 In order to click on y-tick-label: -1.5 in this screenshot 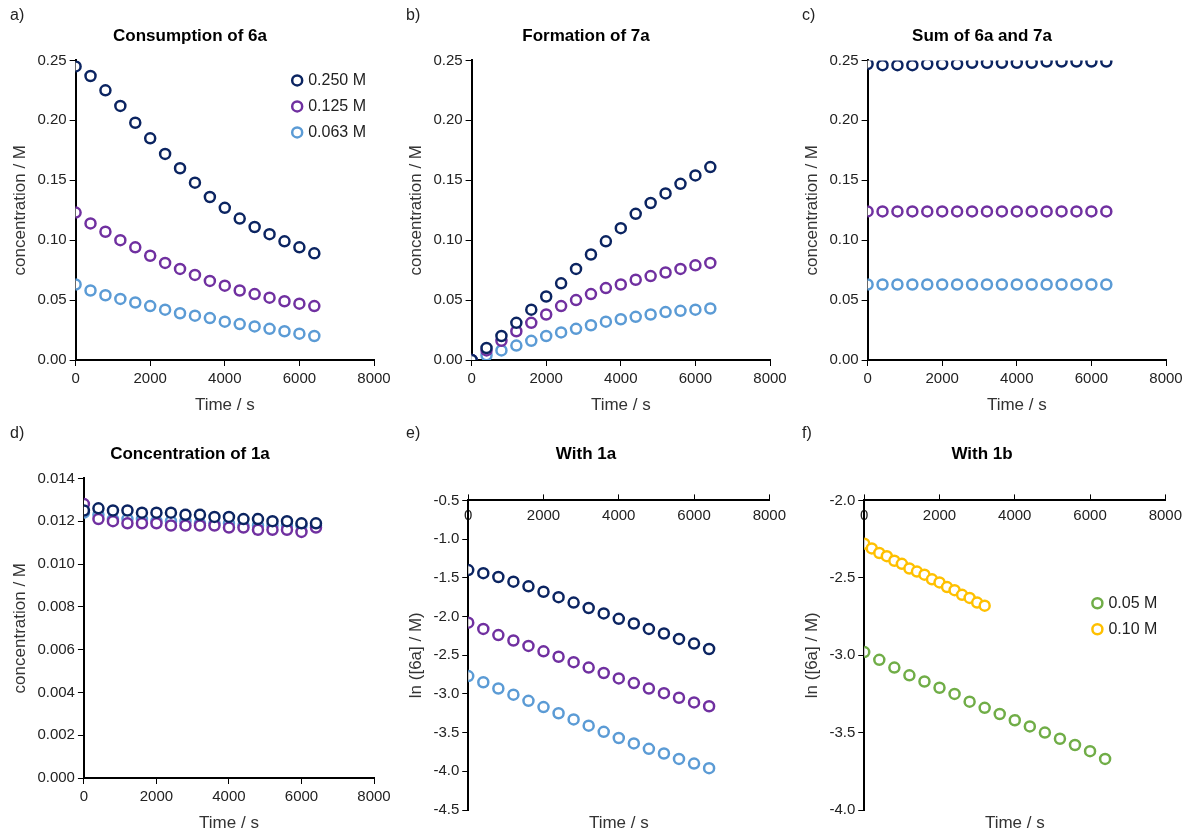, I will do `click(446, 576)`.